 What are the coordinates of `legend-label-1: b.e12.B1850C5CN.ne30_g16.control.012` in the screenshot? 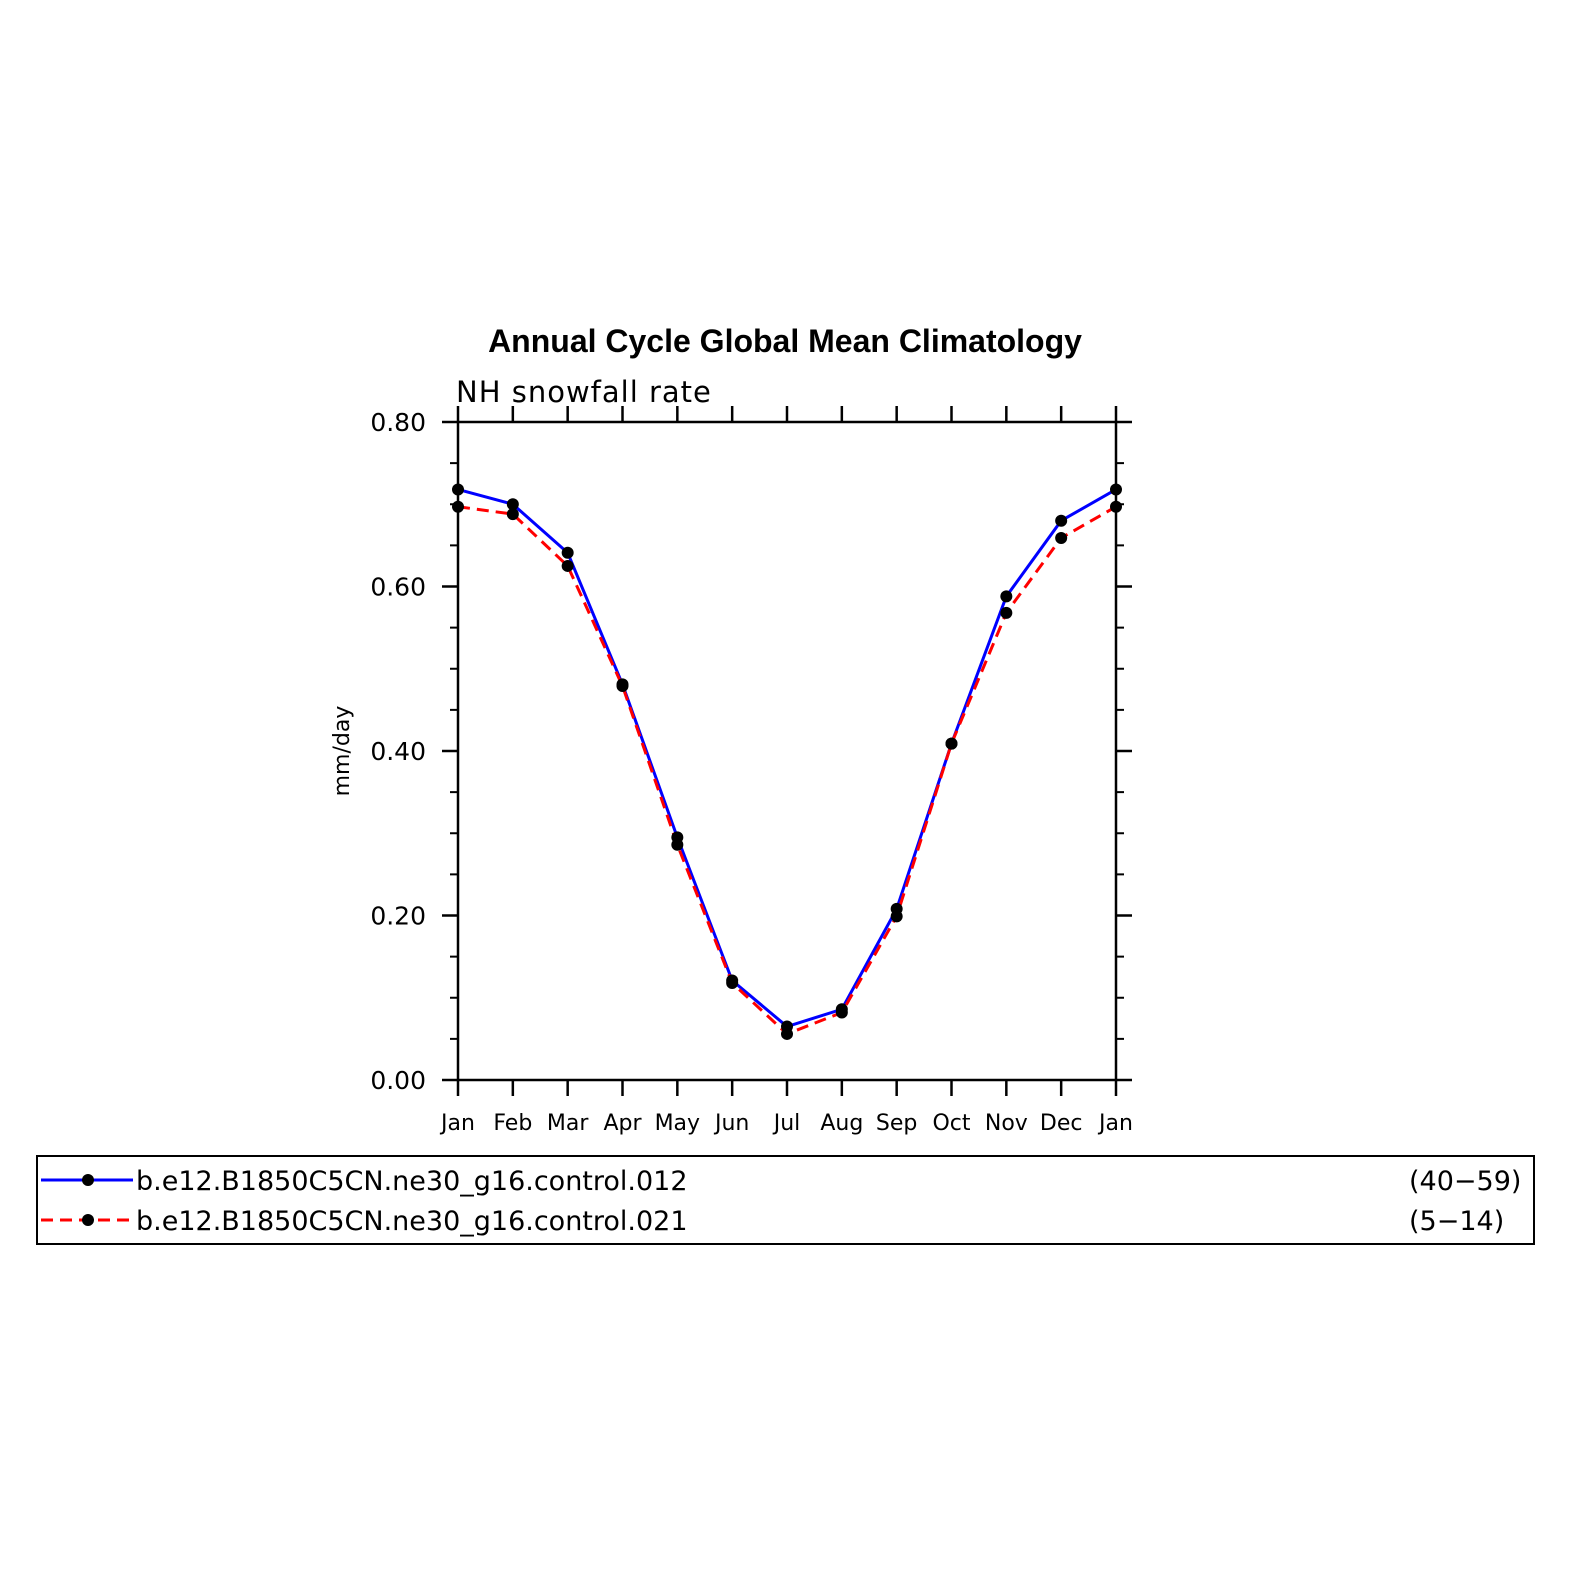 It's located at (412, 1181).